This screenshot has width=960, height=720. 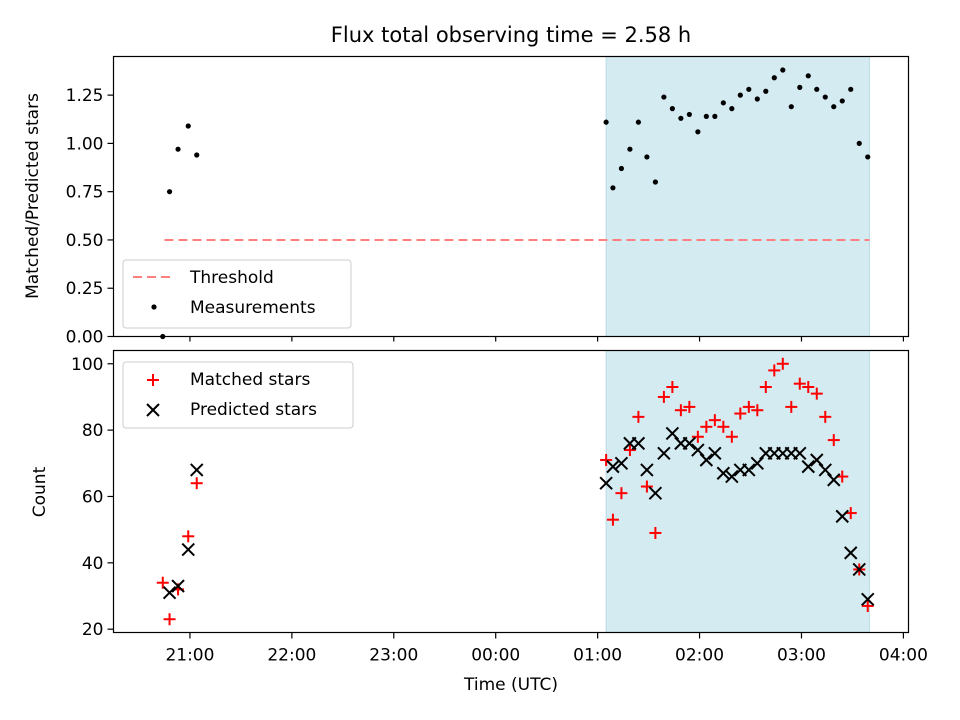 What do you see at coordinates (597, 656) in the screenshot?
I see `x-tick-label: 01:00` at bounding box center [597, 656].